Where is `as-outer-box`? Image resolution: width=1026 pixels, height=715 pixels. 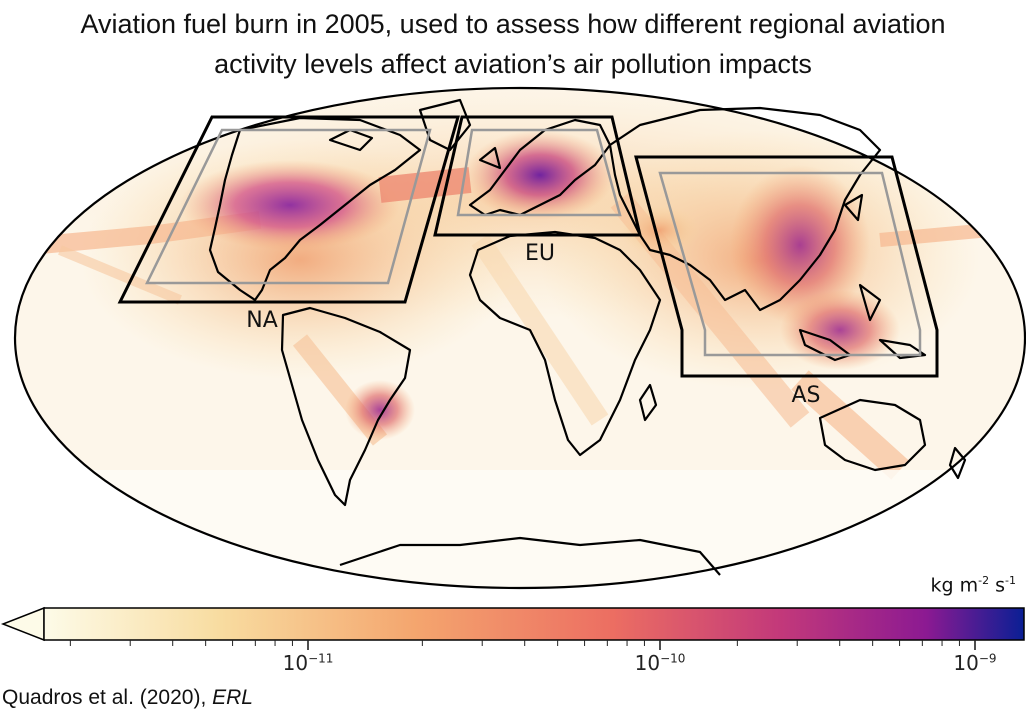 as-outer-box is located at coordinates (786, 266).